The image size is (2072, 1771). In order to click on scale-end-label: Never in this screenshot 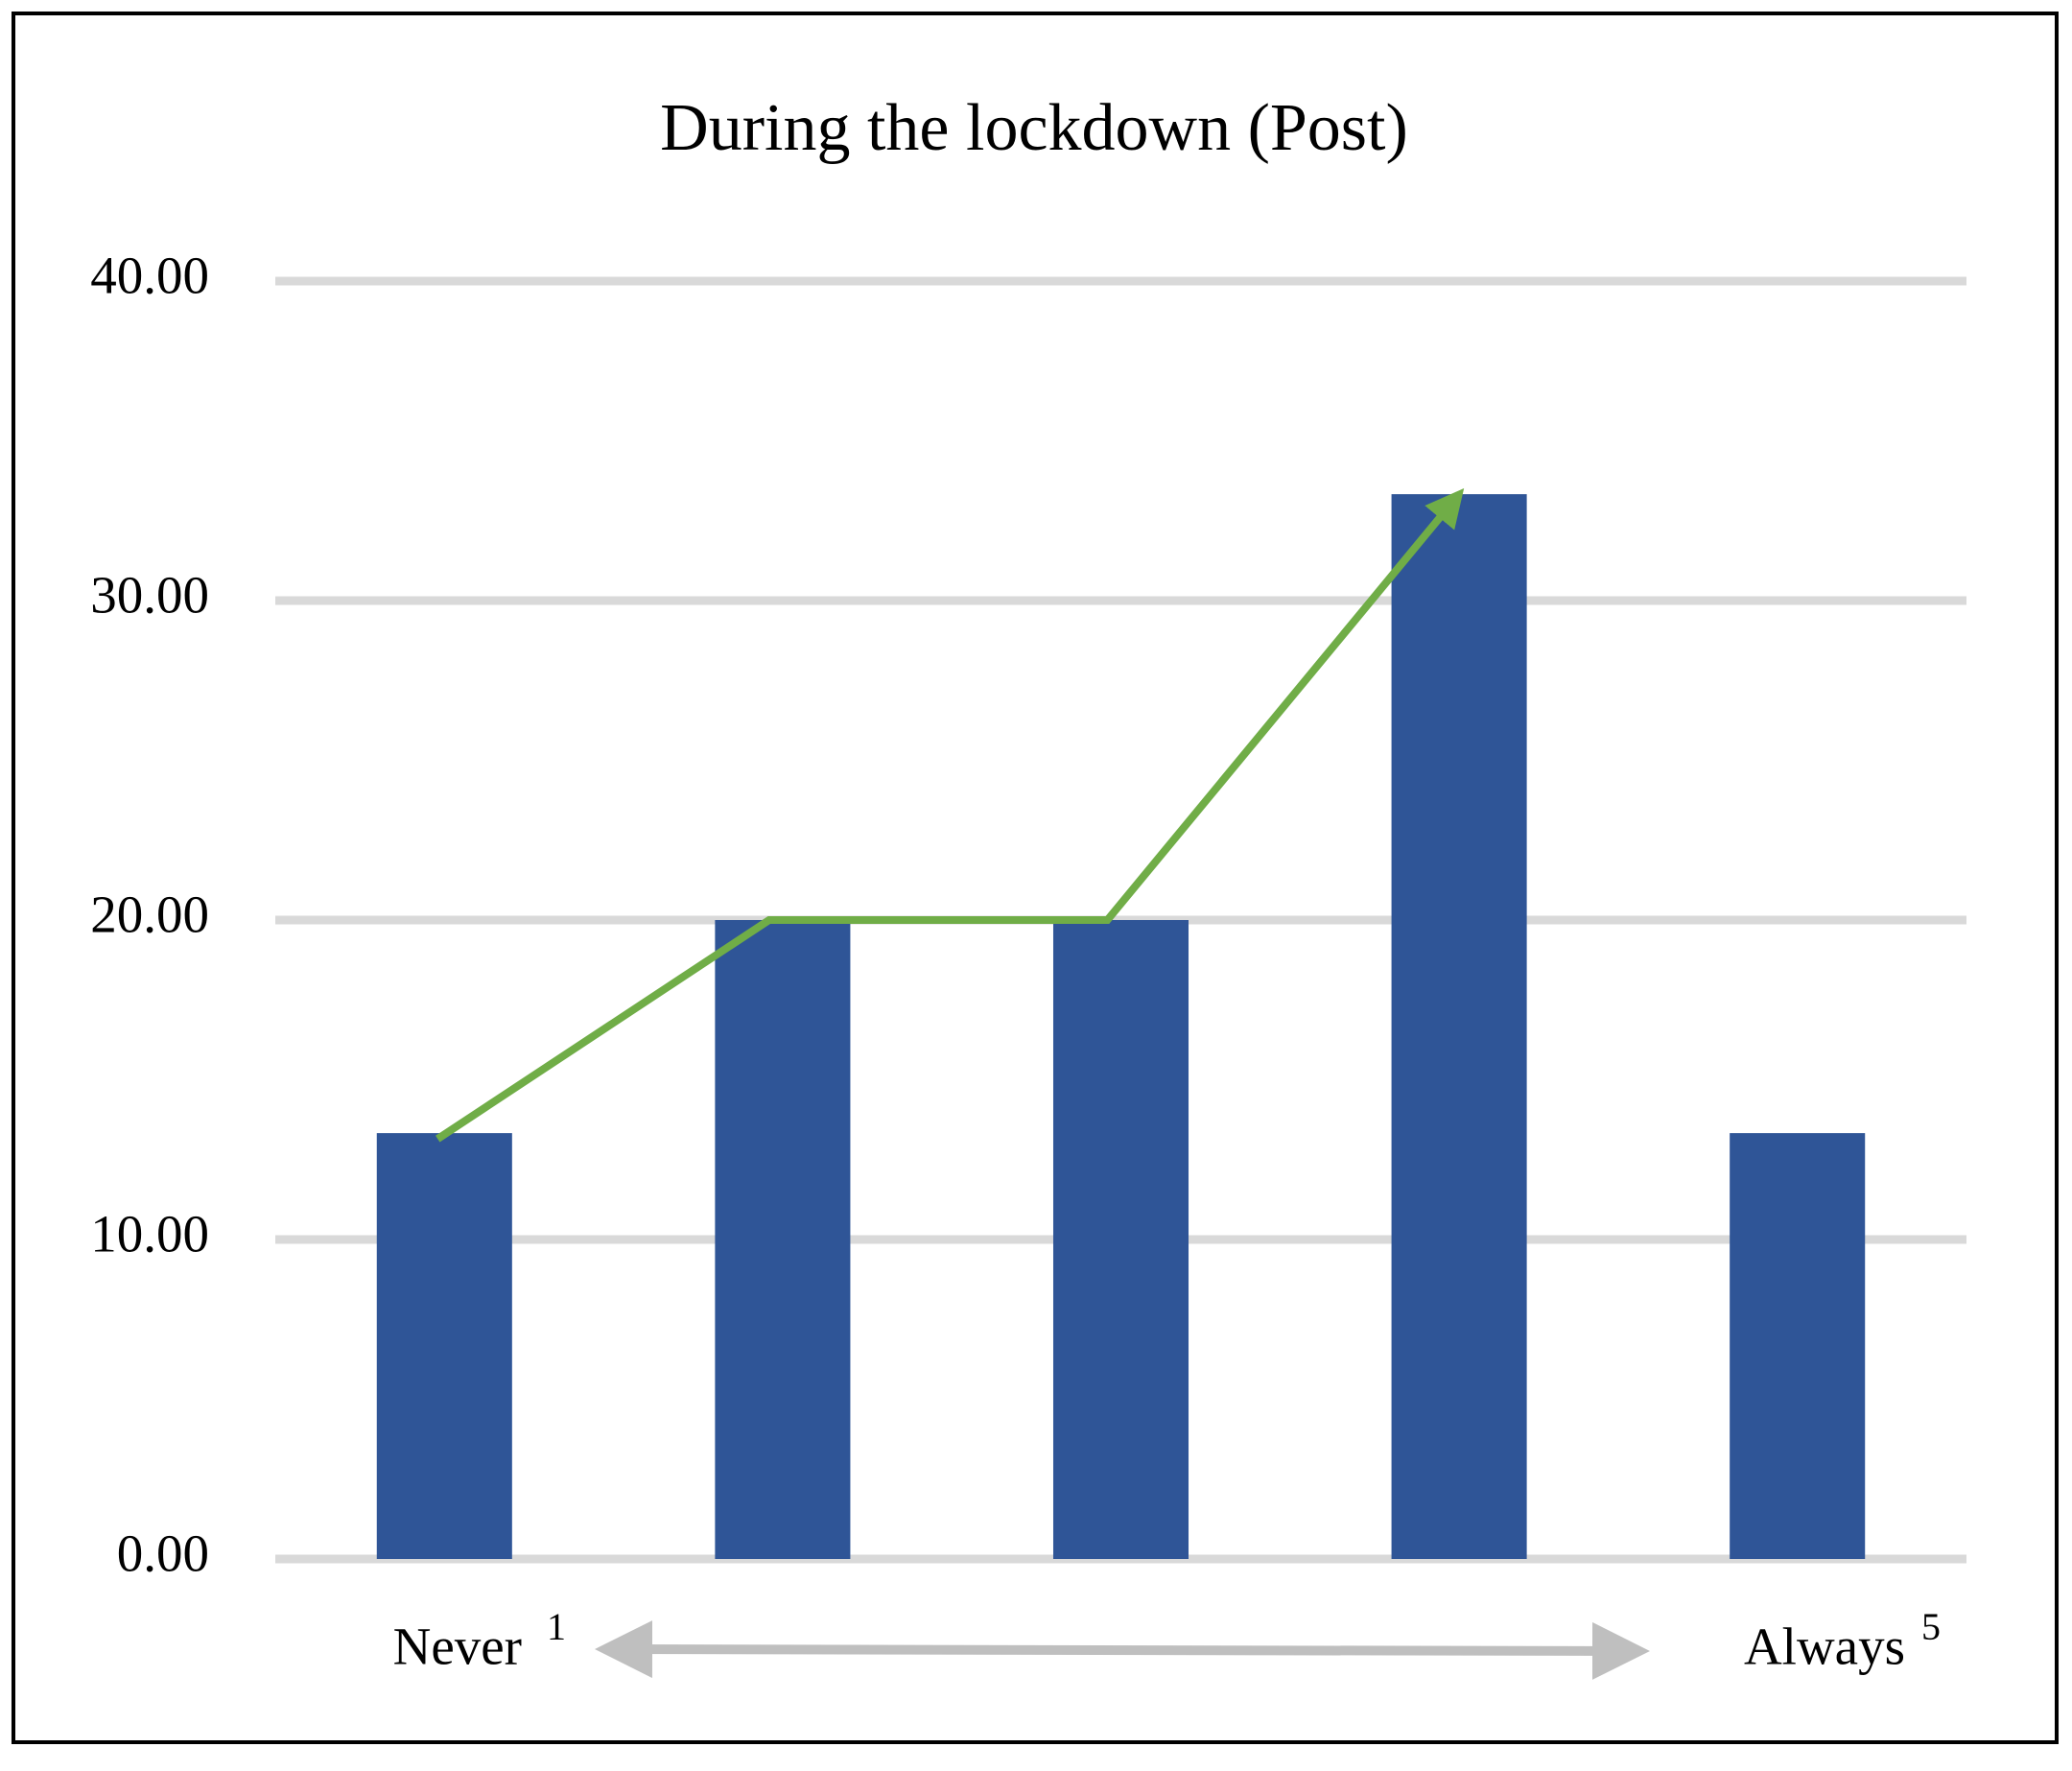, I will do `click(457, 1647)`.